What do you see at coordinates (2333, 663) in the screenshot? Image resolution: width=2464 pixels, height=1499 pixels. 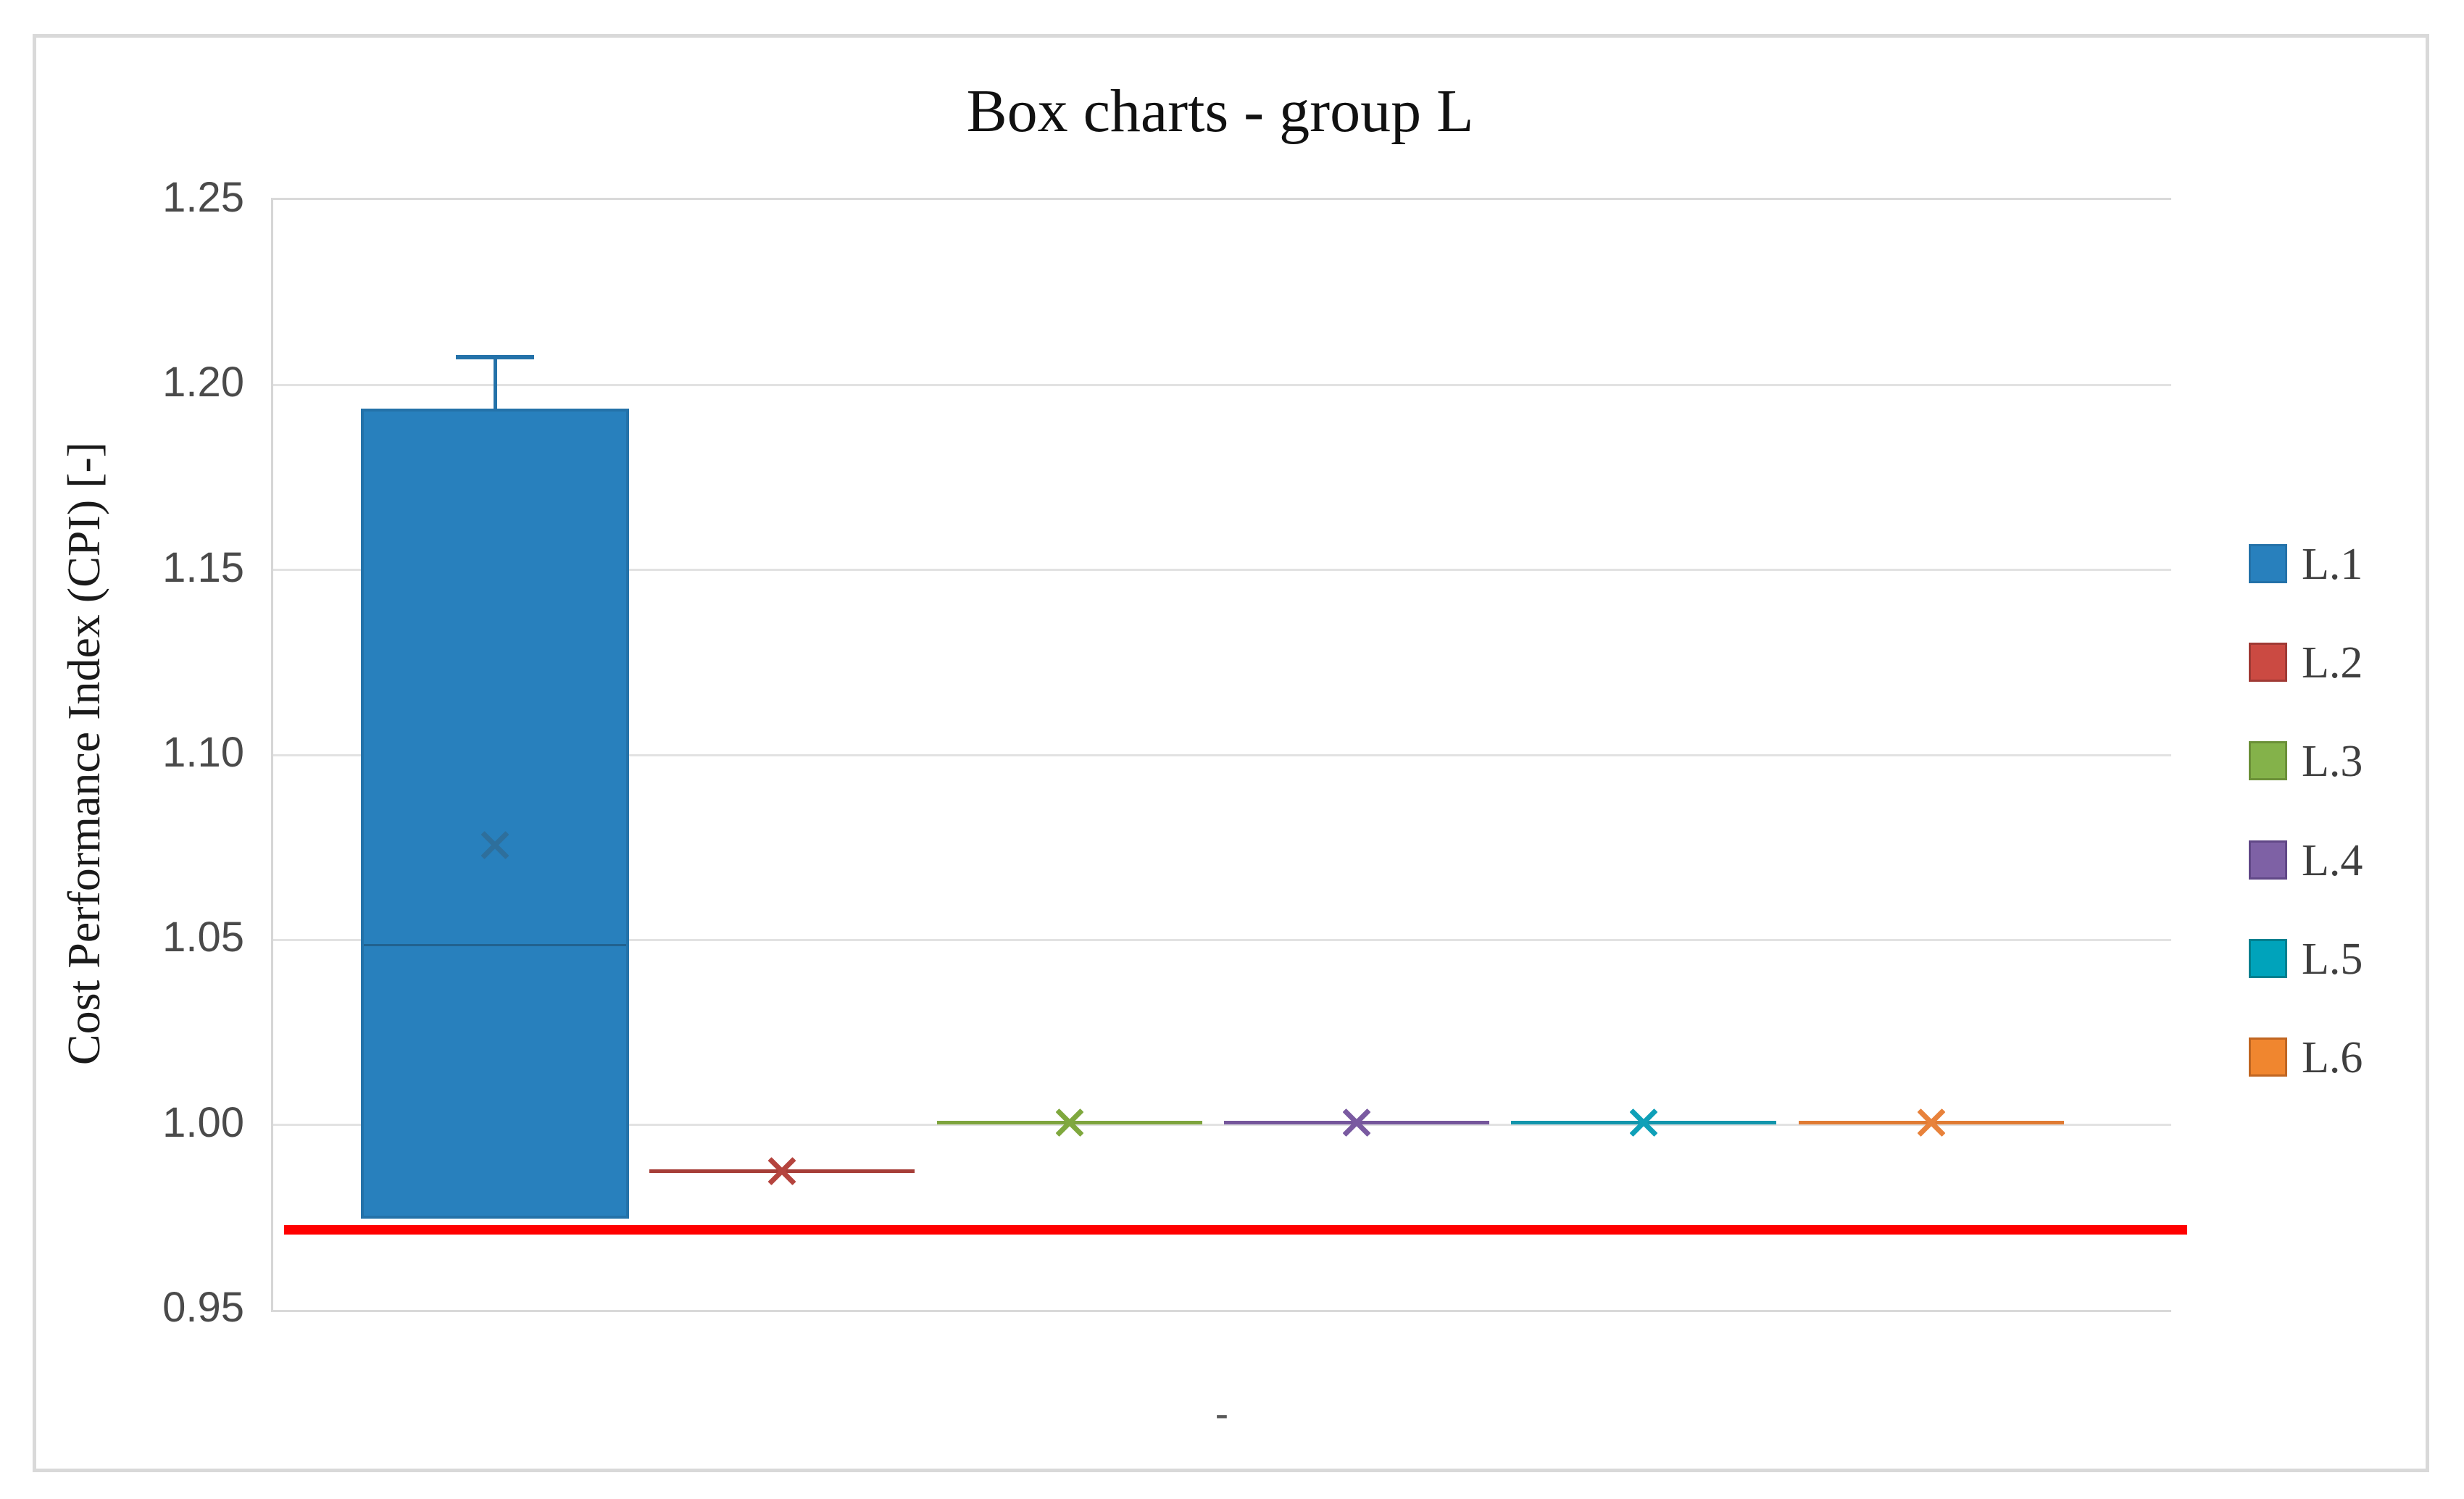 I see `legend-label-L.2: L.2` at bounding box center [2333, 663].